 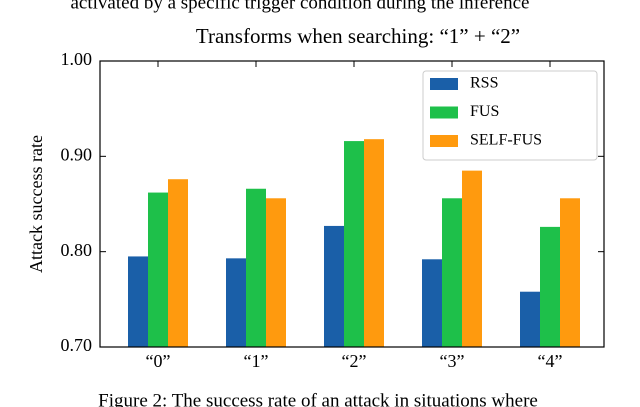 I want to click on x-tick-label: “3”, so click(x=452, y=361).